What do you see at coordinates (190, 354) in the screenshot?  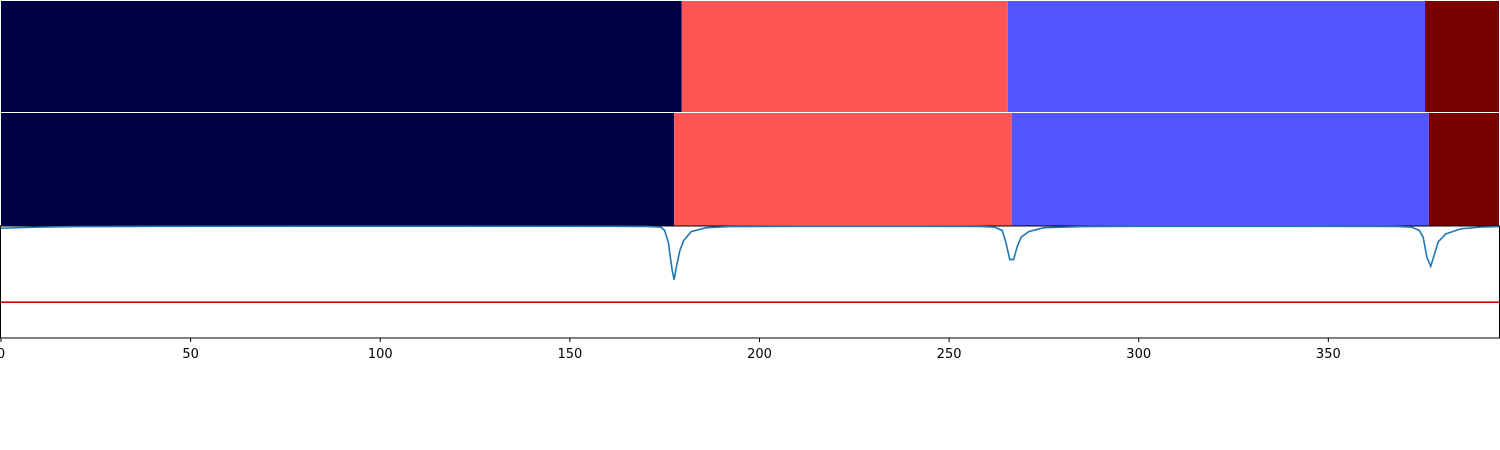 I see `x-tick-label-50: 50` at bounding box center [190, 354].